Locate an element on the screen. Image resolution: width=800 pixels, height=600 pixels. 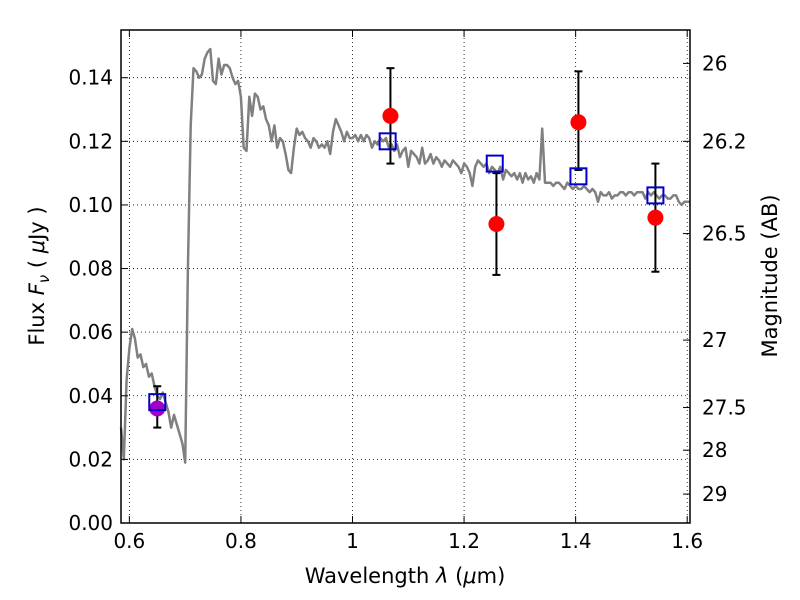
x-tick-label: 0.6 is located at coordinates (129, 541).